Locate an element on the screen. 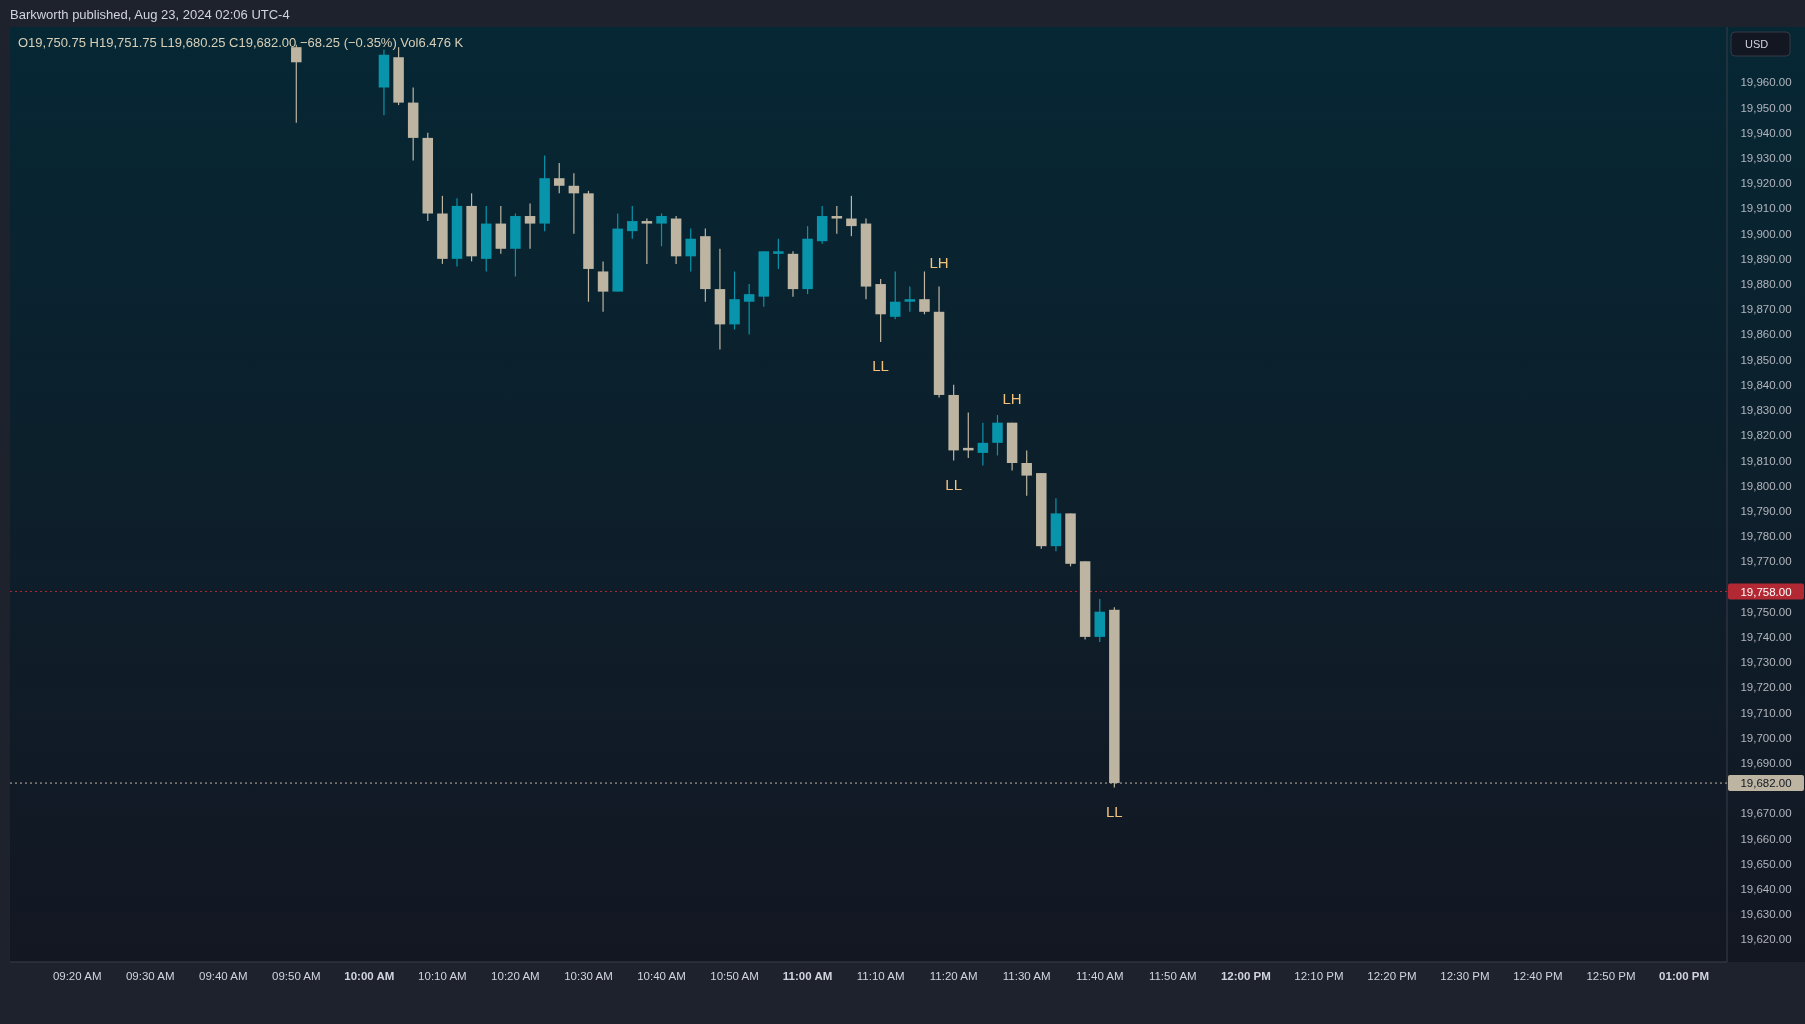 The image size is (1805, 1024). y-tick-label: 19,940.00 is located at coordinates (1766, 132).